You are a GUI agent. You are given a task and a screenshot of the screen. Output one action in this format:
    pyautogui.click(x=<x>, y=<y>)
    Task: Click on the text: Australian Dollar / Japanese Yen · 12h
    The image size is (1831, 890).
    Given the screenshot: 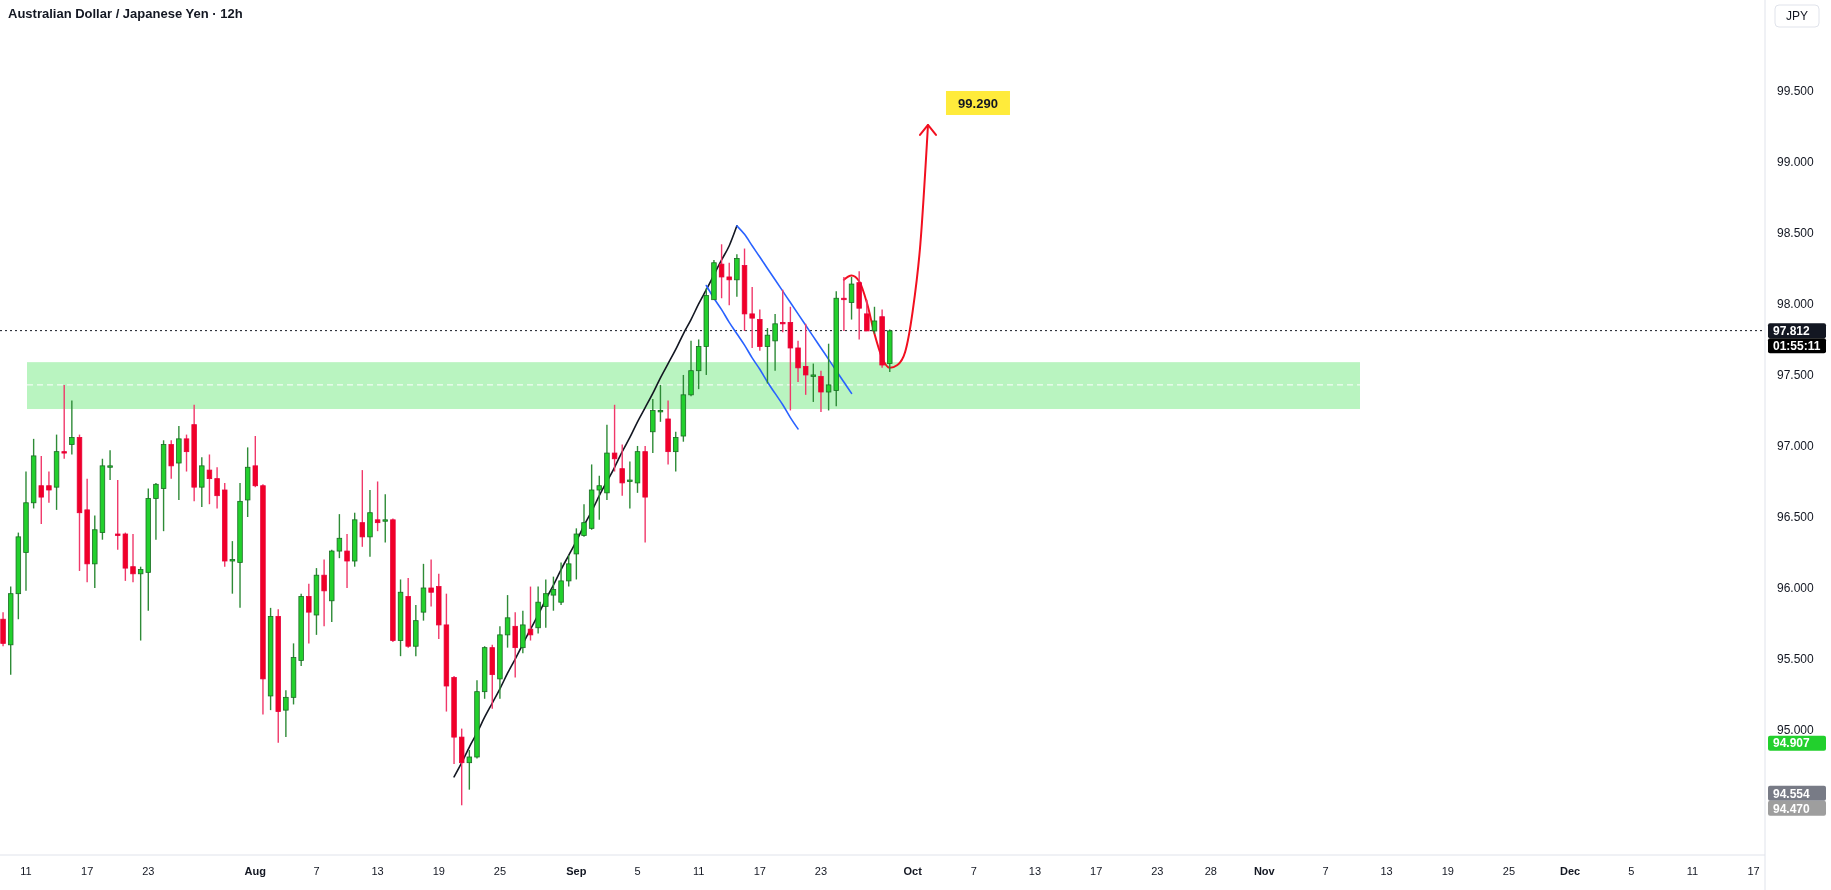 What is the action you would take?
    pyautogui.click(x=125, y=13)
    